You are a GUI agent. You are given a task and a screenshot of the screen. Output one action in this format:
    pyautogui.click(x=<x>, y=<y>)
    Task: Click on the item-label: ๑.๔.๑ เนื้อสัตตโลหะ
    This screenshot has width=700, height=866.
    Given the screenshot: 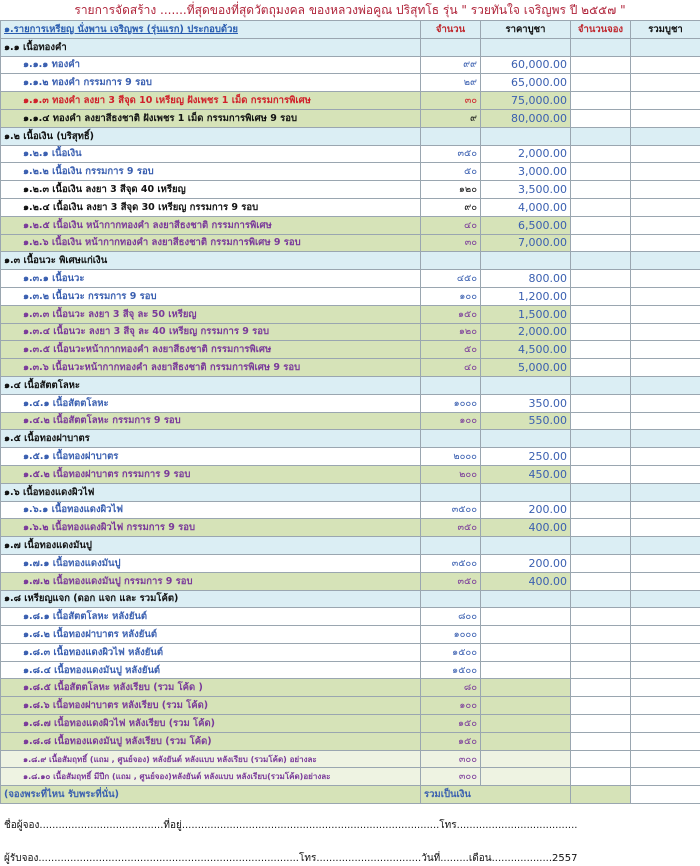 What is the action you would take?
    pyautogui.click(x=210, y=403)
    